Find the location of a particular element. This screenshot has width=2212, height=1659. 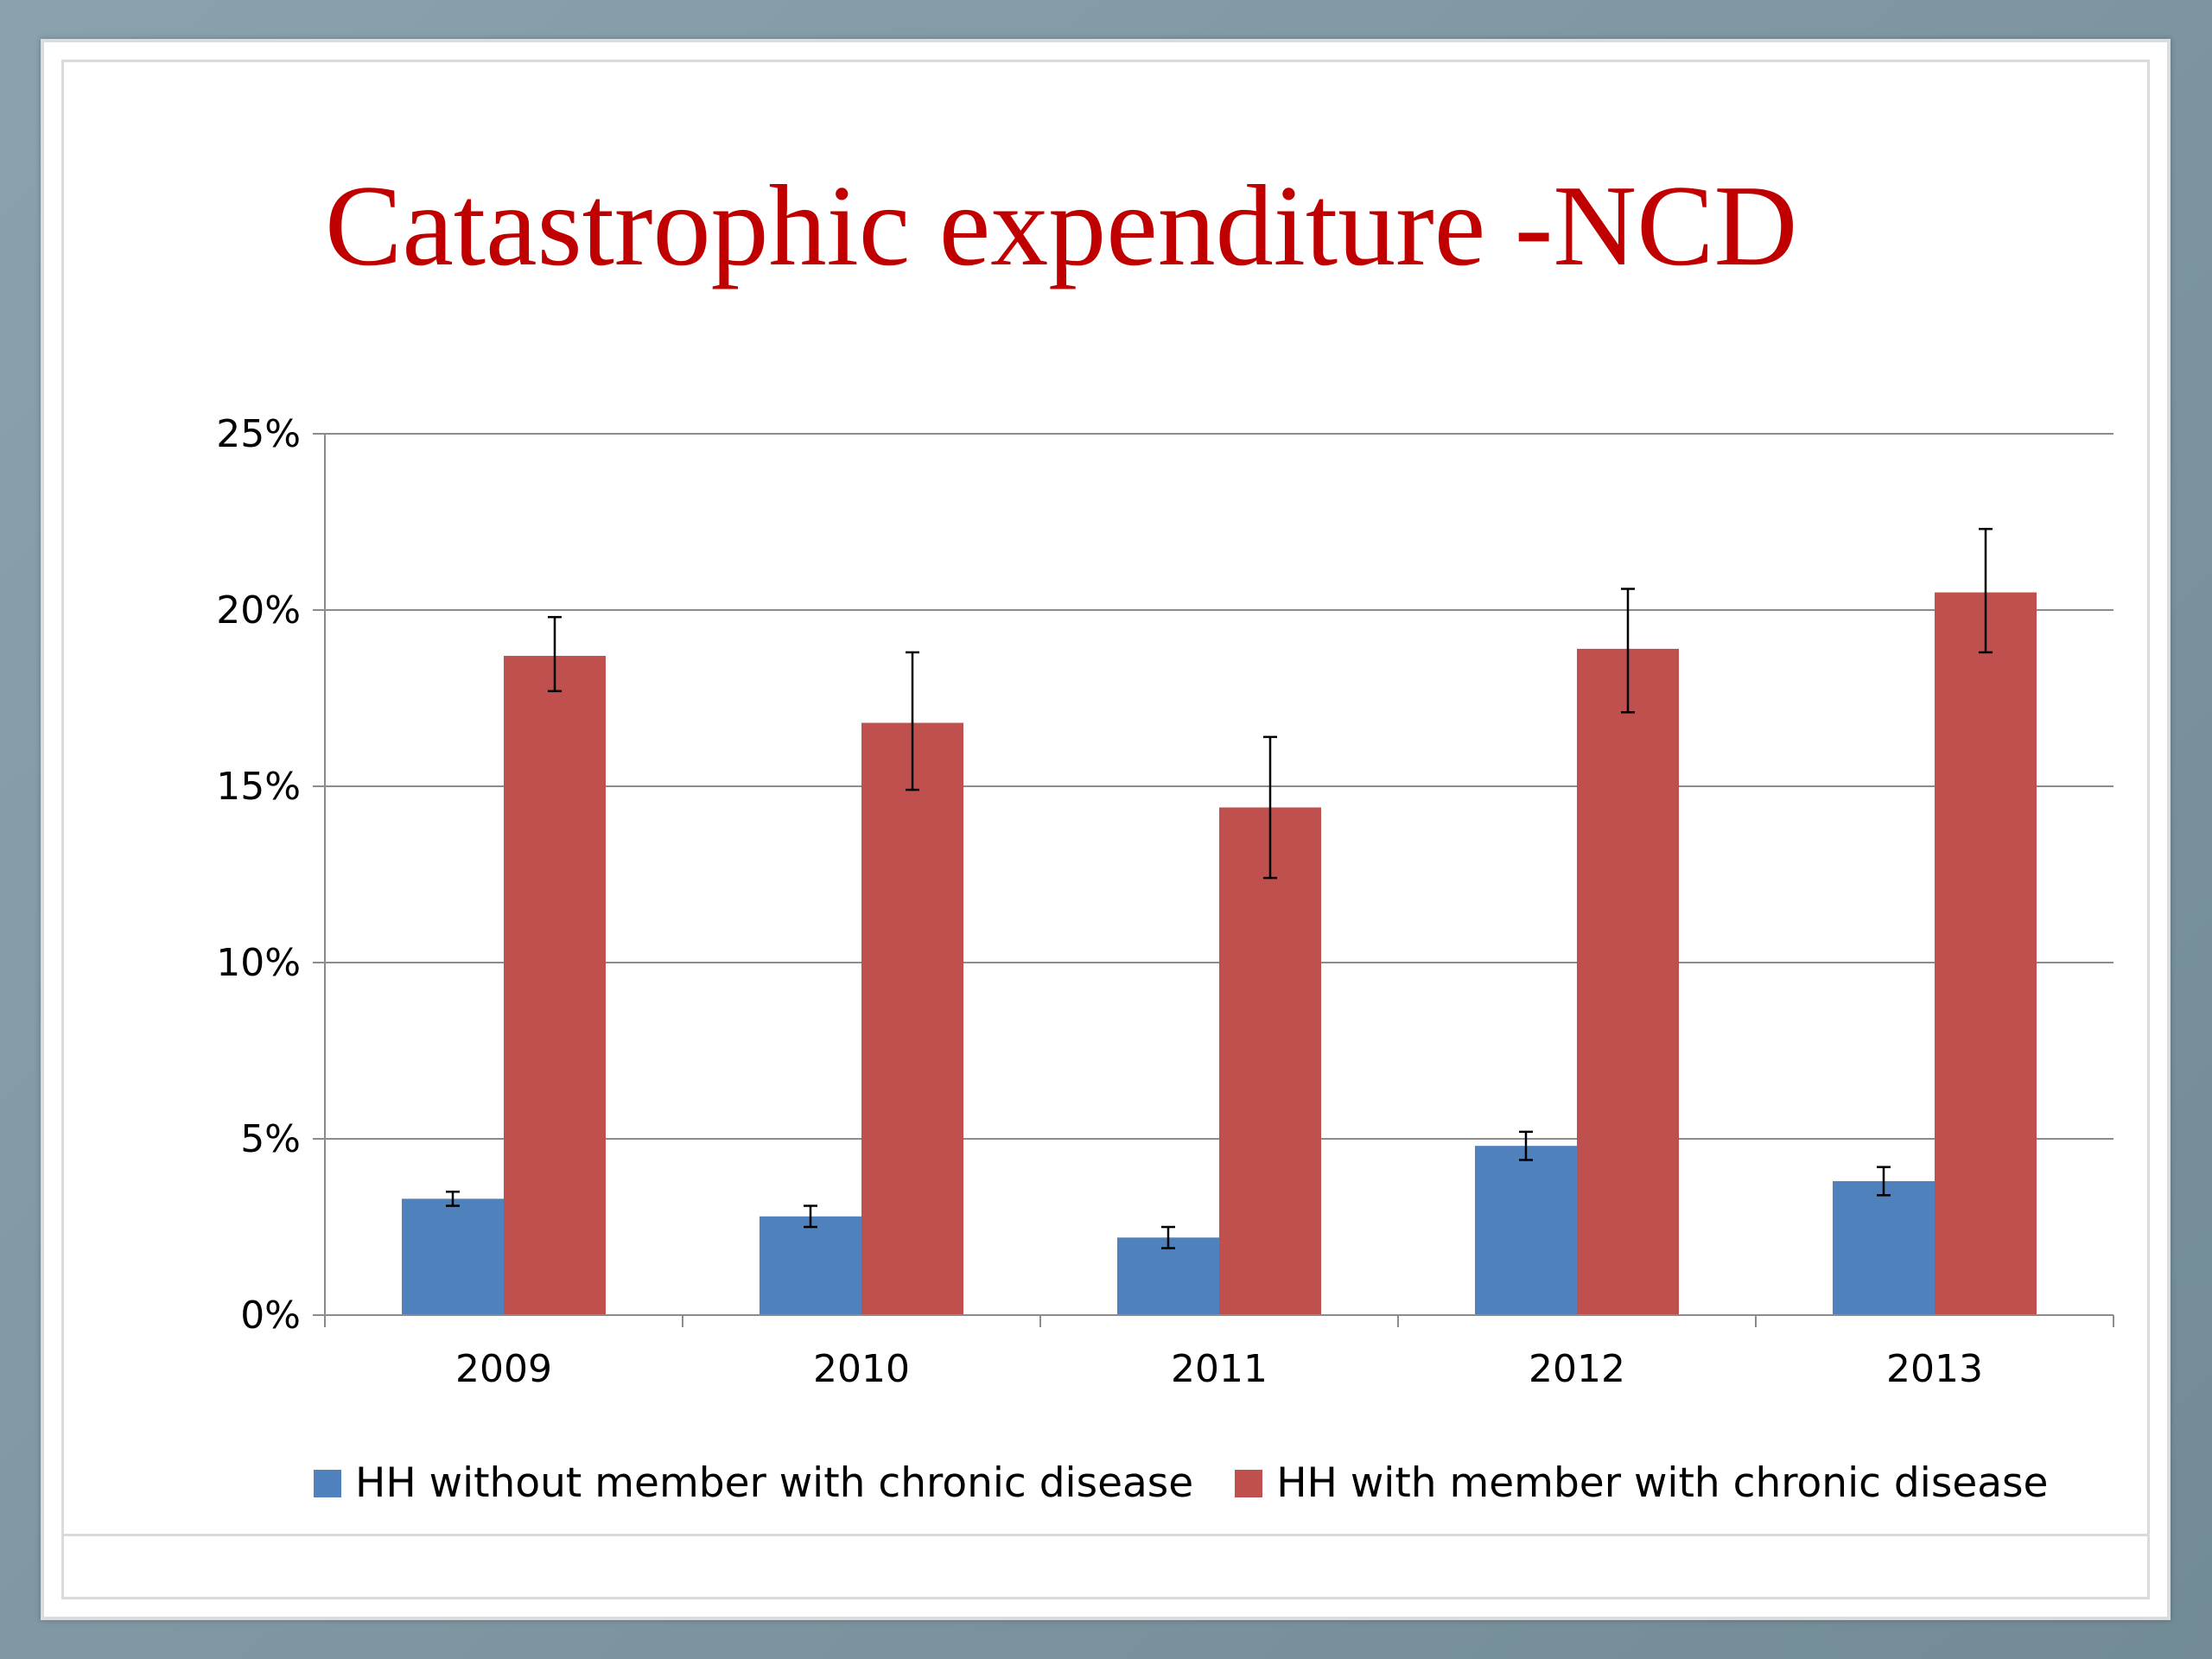

y-tick-label: 25% is located at coordinates (258, 434).